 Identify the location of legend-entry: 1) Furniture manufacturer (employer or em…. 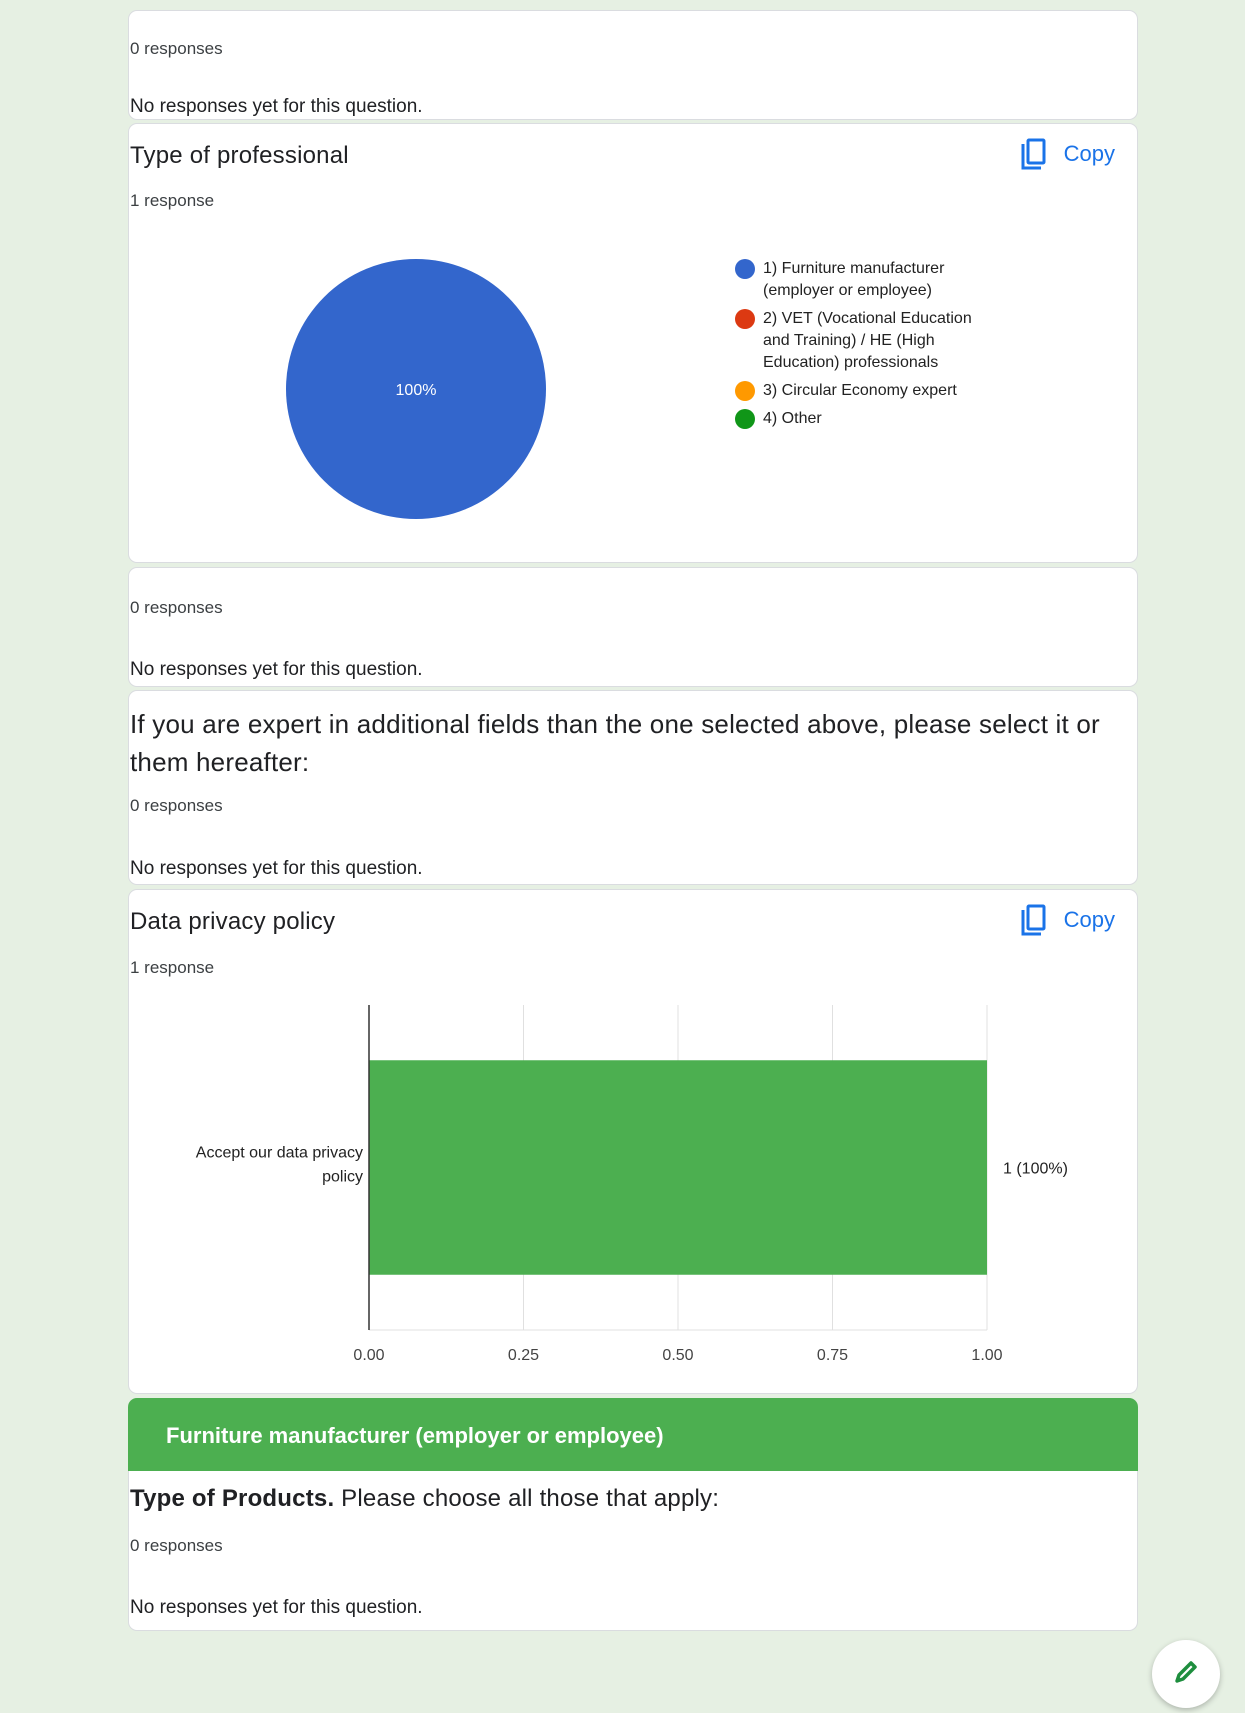
(853, 280).